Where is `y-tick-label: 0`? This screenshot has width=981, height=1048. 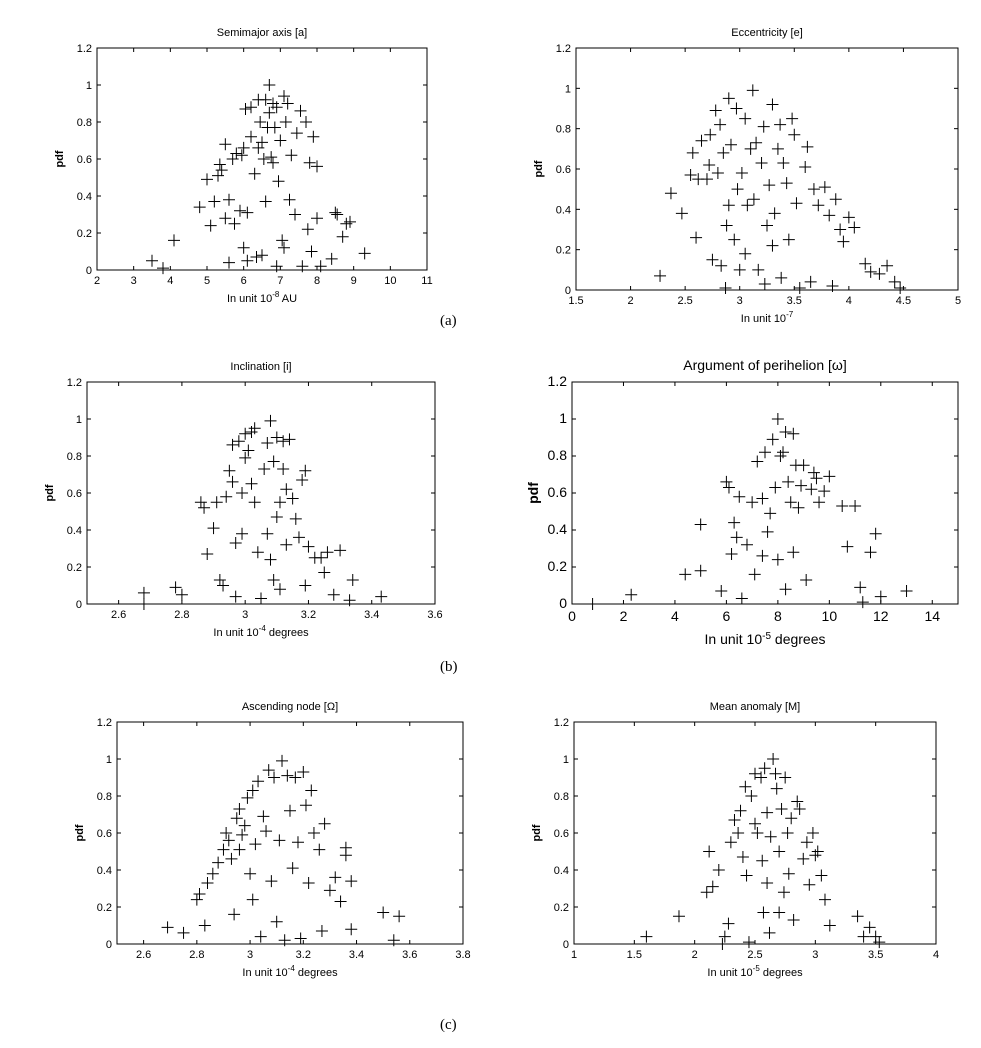 y-tick-label: 0 is located at coordinates (568, 291).